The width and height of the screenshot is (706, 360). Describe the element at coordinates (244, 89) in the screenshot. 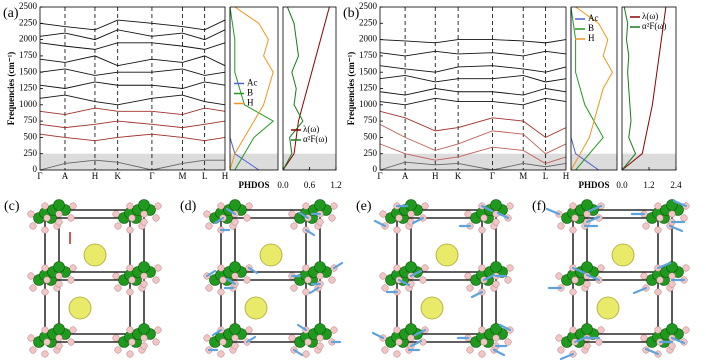

I see `dos-curve` at that location.